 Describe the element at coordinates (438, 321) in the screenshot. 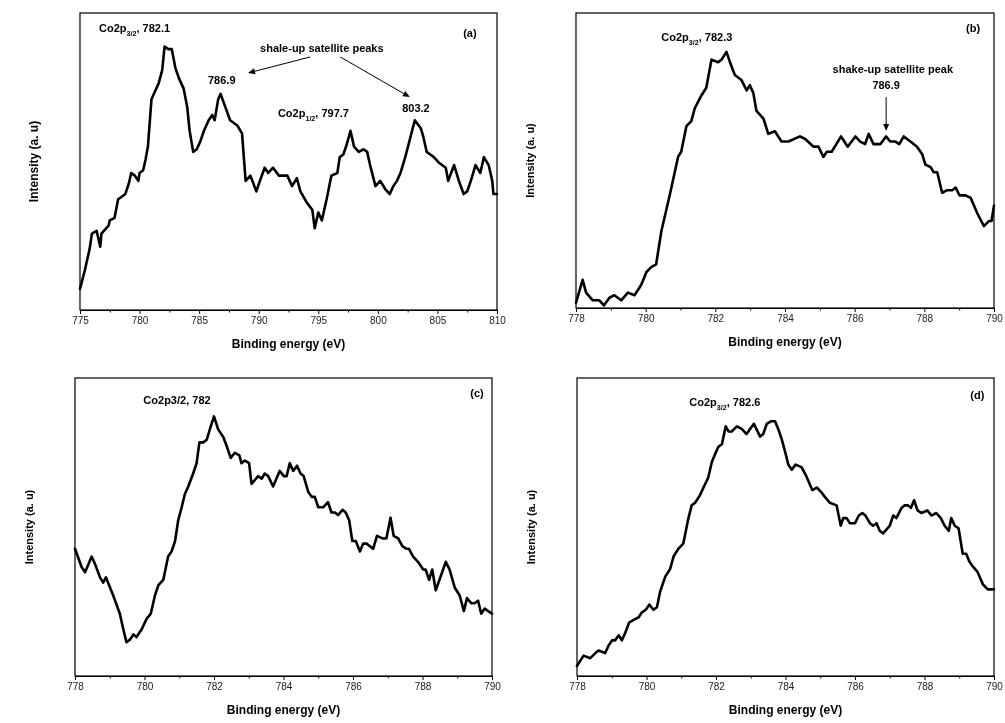

I see `x-tick-label: 805` at that location.